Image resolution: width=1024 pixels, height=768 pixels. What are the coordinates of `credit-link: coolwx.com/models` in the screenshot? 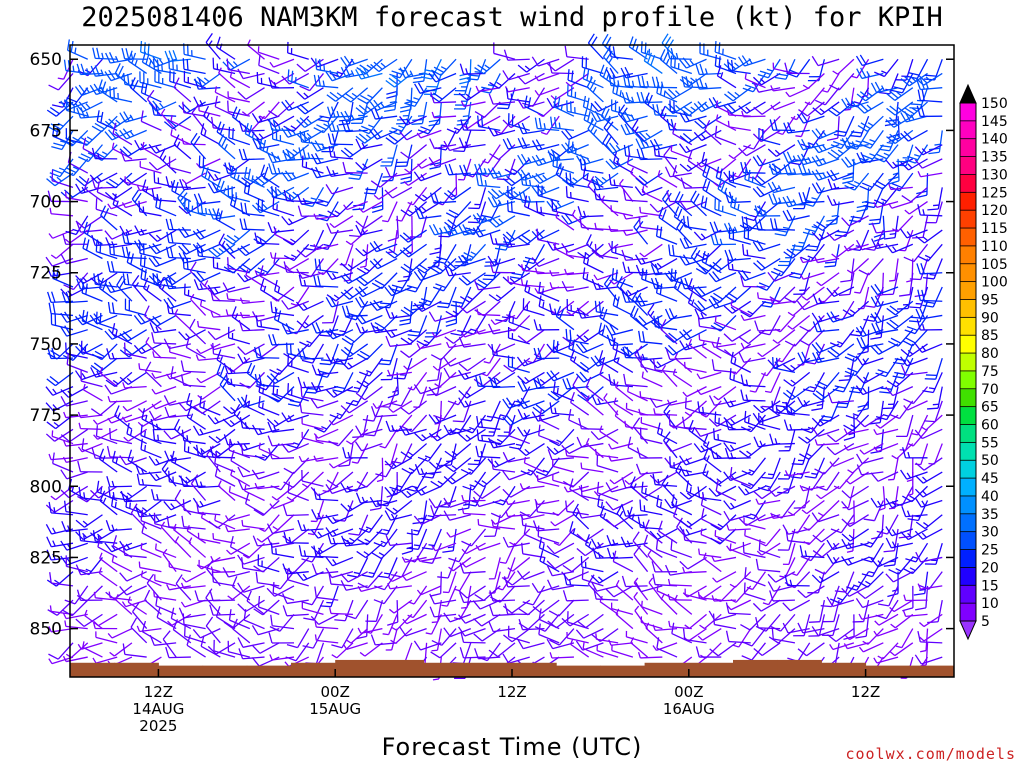 It's located at (930, 754).